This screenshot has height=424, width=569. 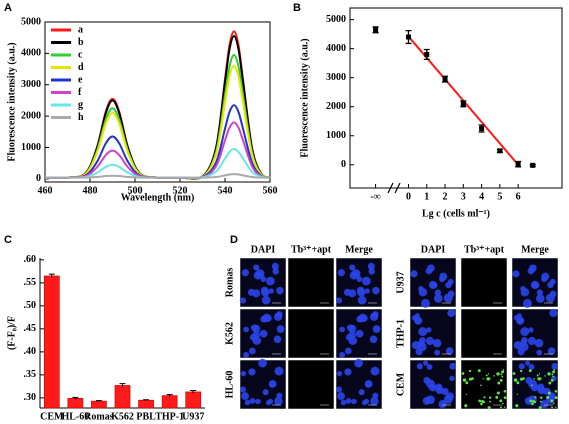 I want to click on y-tick-label: .45, so click(x=30, y=328).